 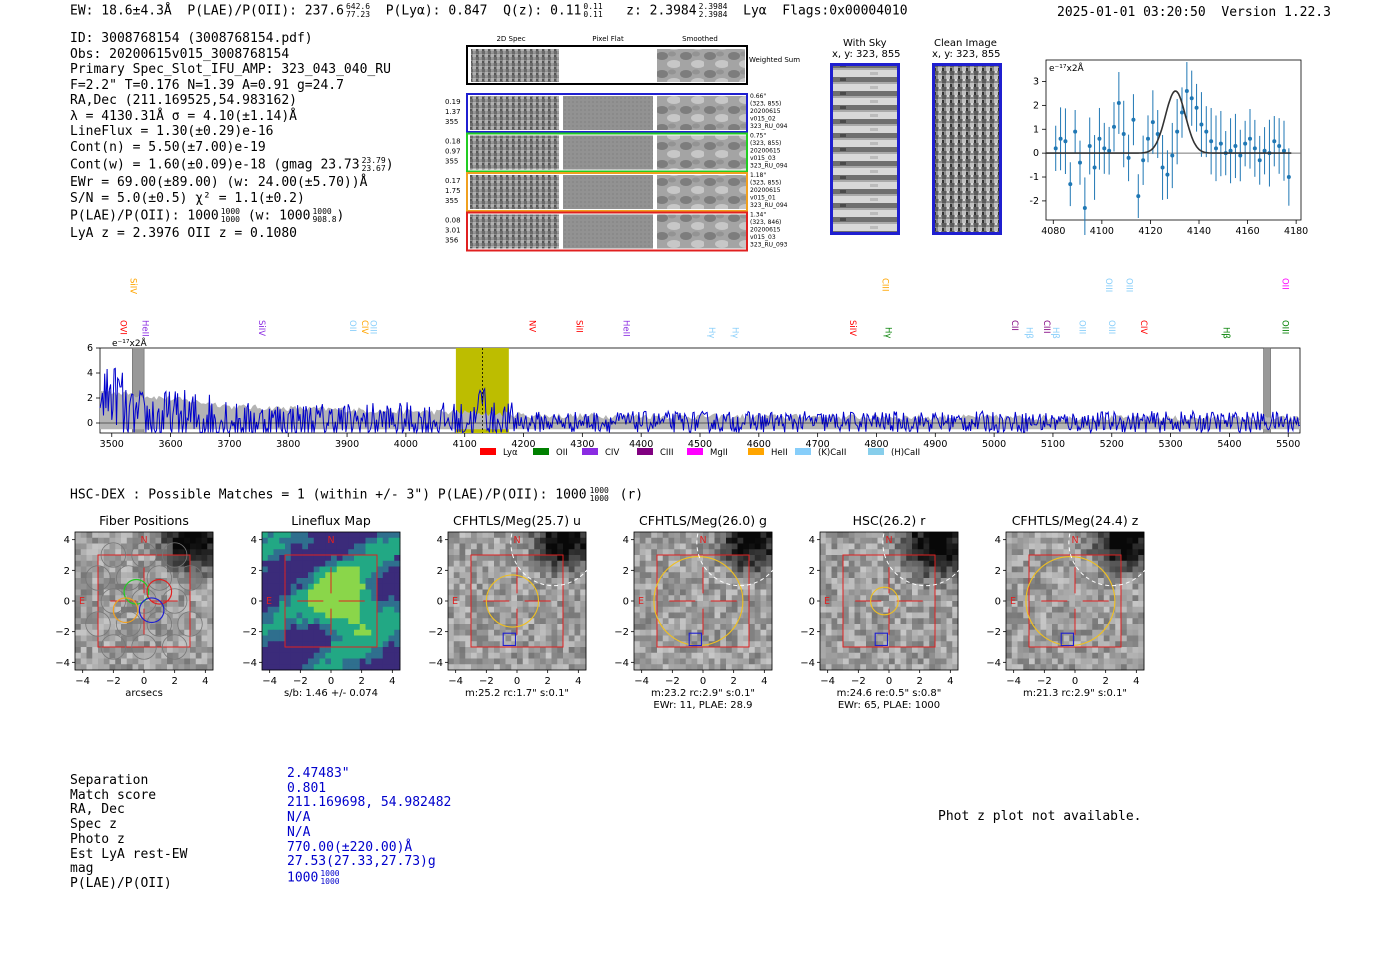 What do you see at coordinates (143, 540) in the screenshot?
I see `north-label: N` at bounding box center [143, 540].